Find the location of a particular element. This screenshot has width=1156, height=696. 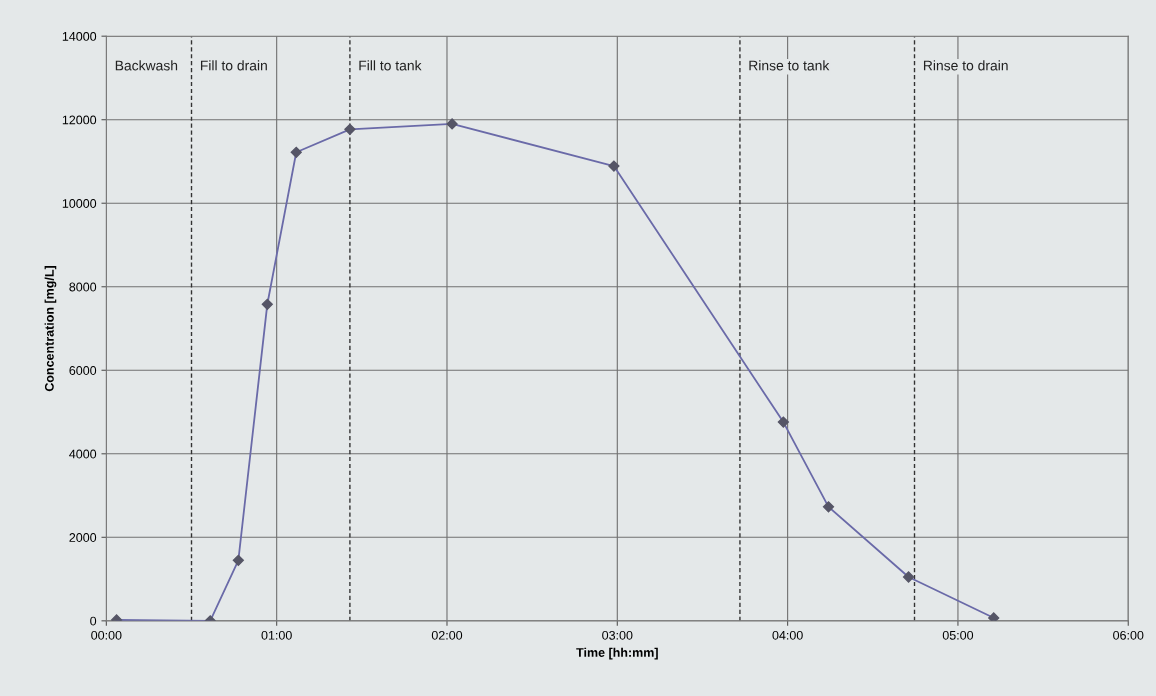

y-tick-label: 12000 is located at coordinates (79, 120).